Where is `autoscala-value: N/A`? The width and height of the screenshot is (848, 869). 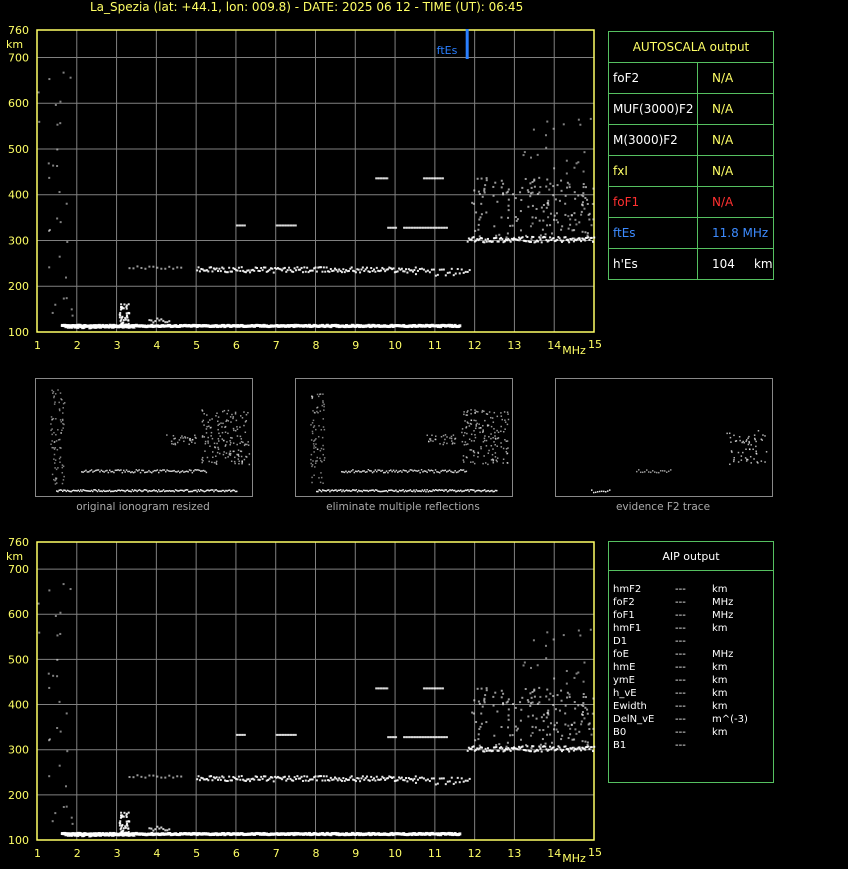
autoscala-value: N/A is located at coordinates (723, 109).